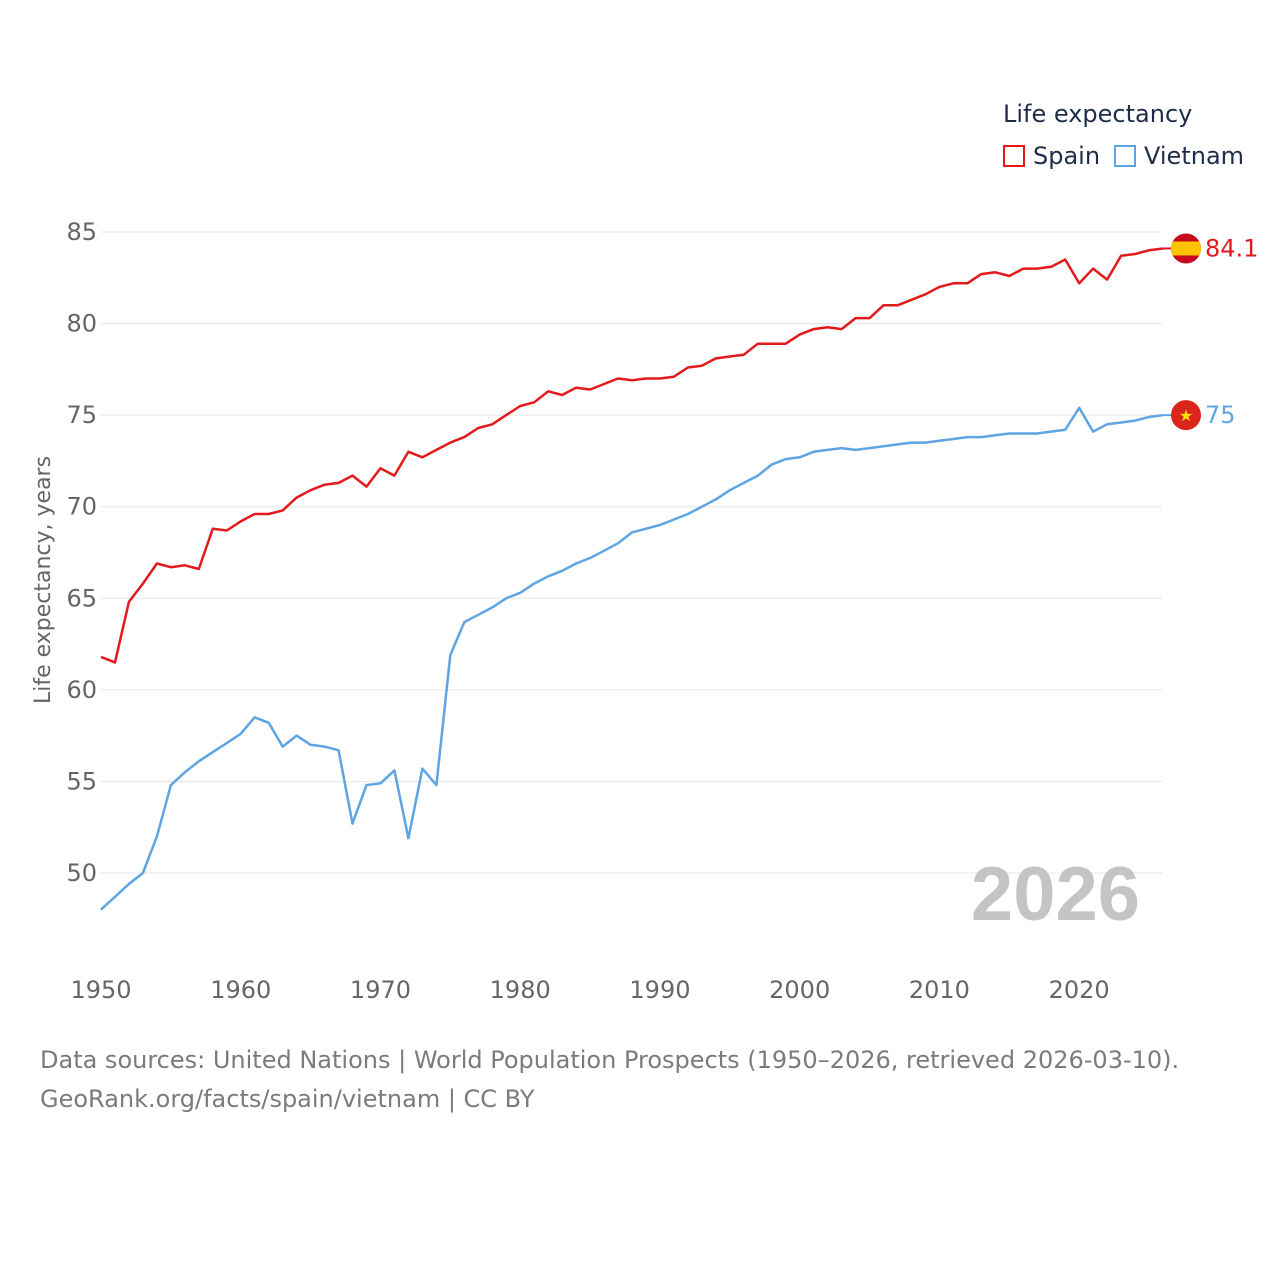 This screenshot has width=1280, height=1280. Describe the element at coordinates (1067, 156) in the screenshot. I see `legend-label-spain: Spain` at that location.